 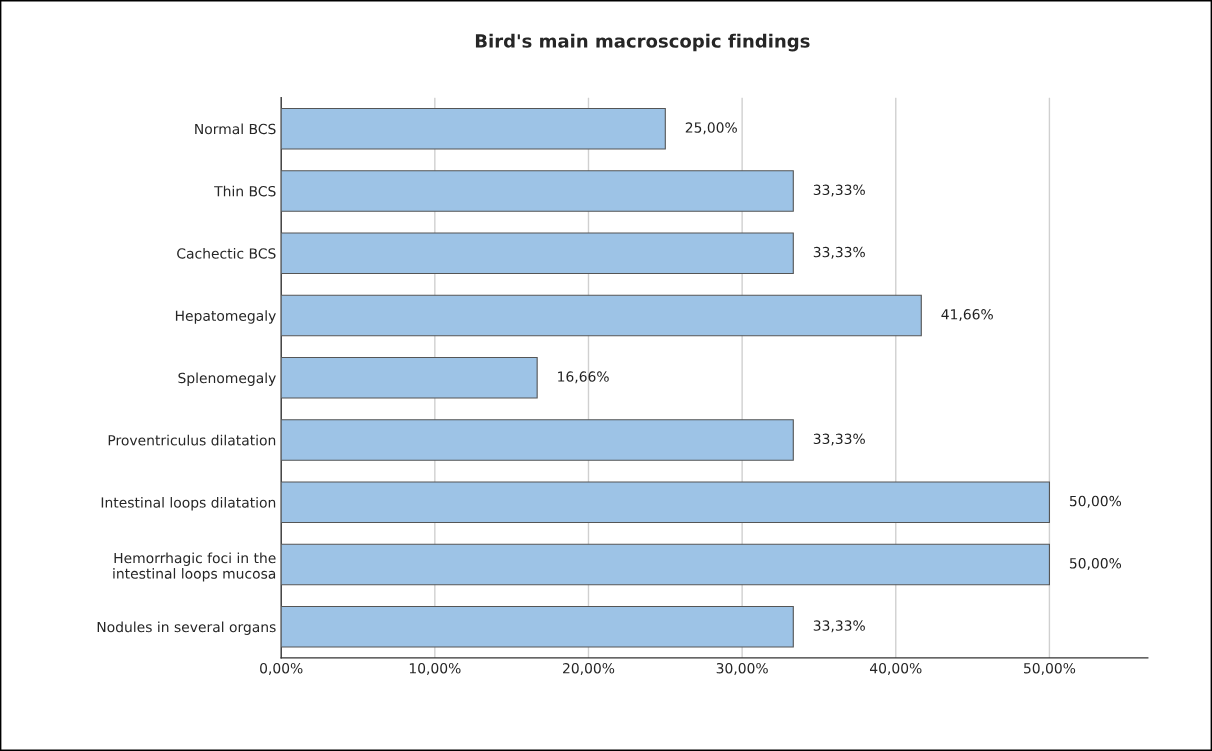 What do you see at coordinates (895, 668) in the screenshot?
I see `x-tick-label: 40,00%` at bounding box center [895, 668].